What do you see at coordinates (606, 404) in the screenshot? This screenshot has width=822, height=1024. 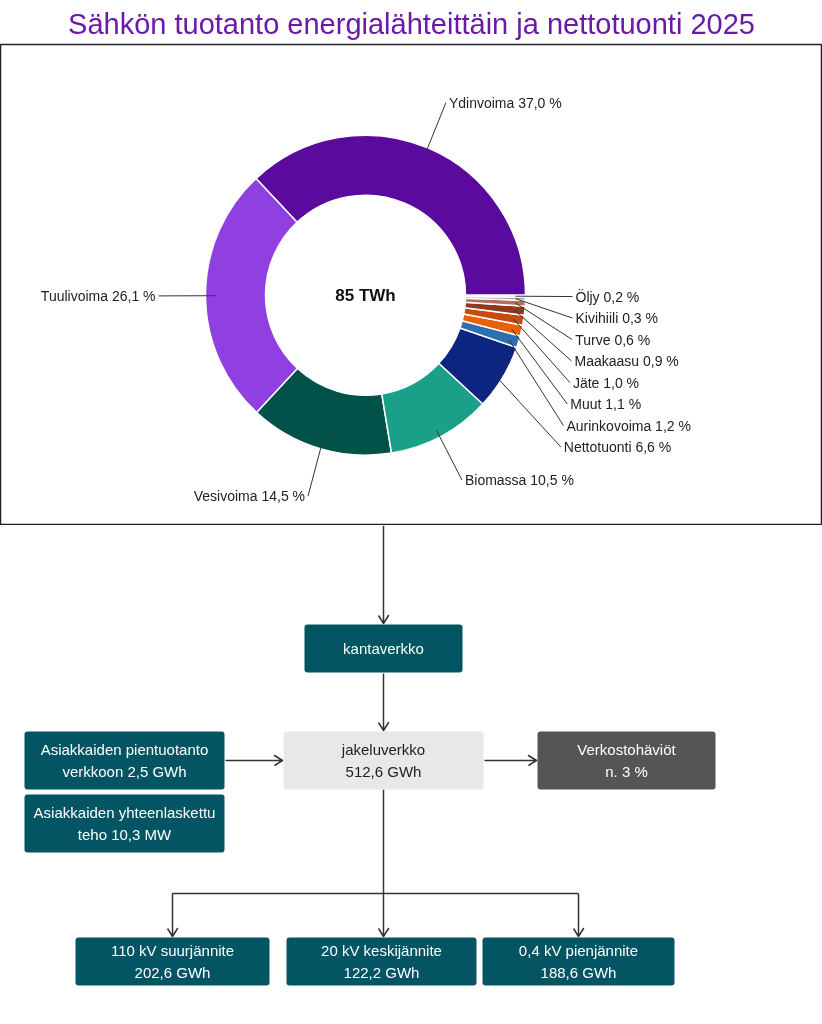 I see `slice-label: Muut 1,1 %` at bounding box center [606, 404].